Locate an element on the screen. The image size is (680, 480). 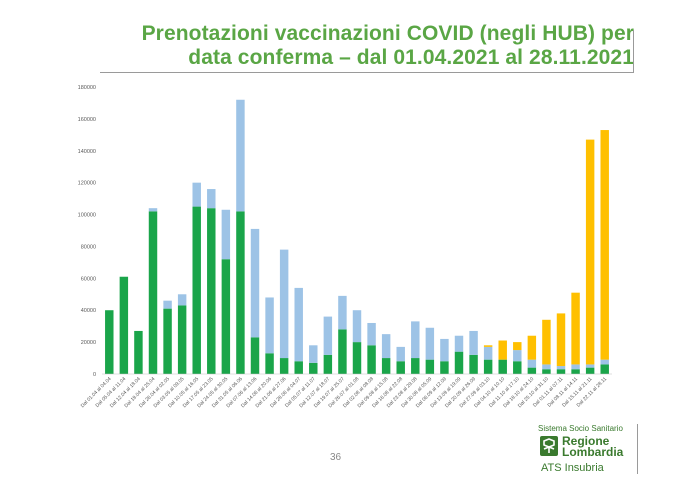
page-number: 36 is located at coordinates (336, 457).